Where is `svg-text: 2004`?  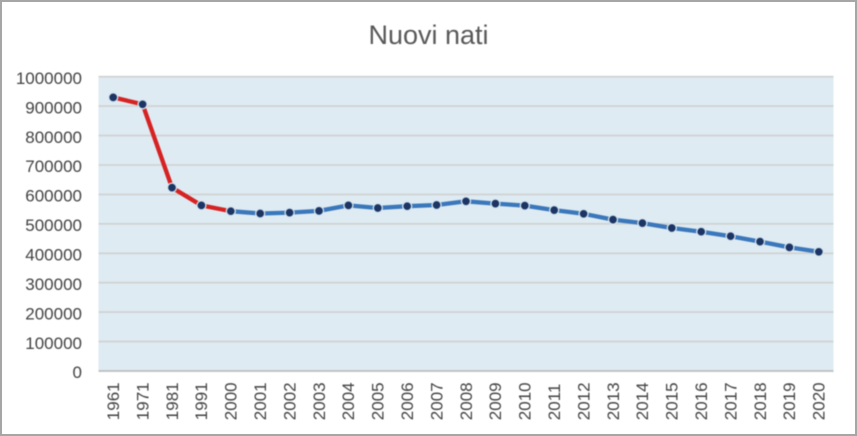 svg-text: 2004 is located at coordinates (348, 401).